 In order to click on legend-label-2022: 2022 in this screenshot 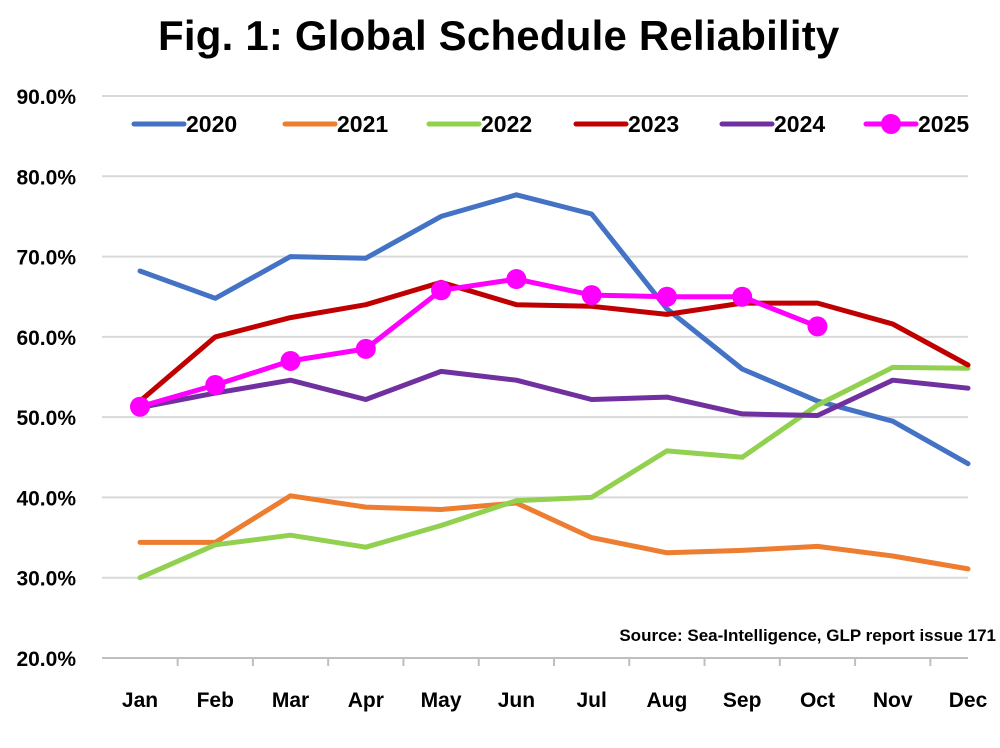, I will do `click(506, 124)`.